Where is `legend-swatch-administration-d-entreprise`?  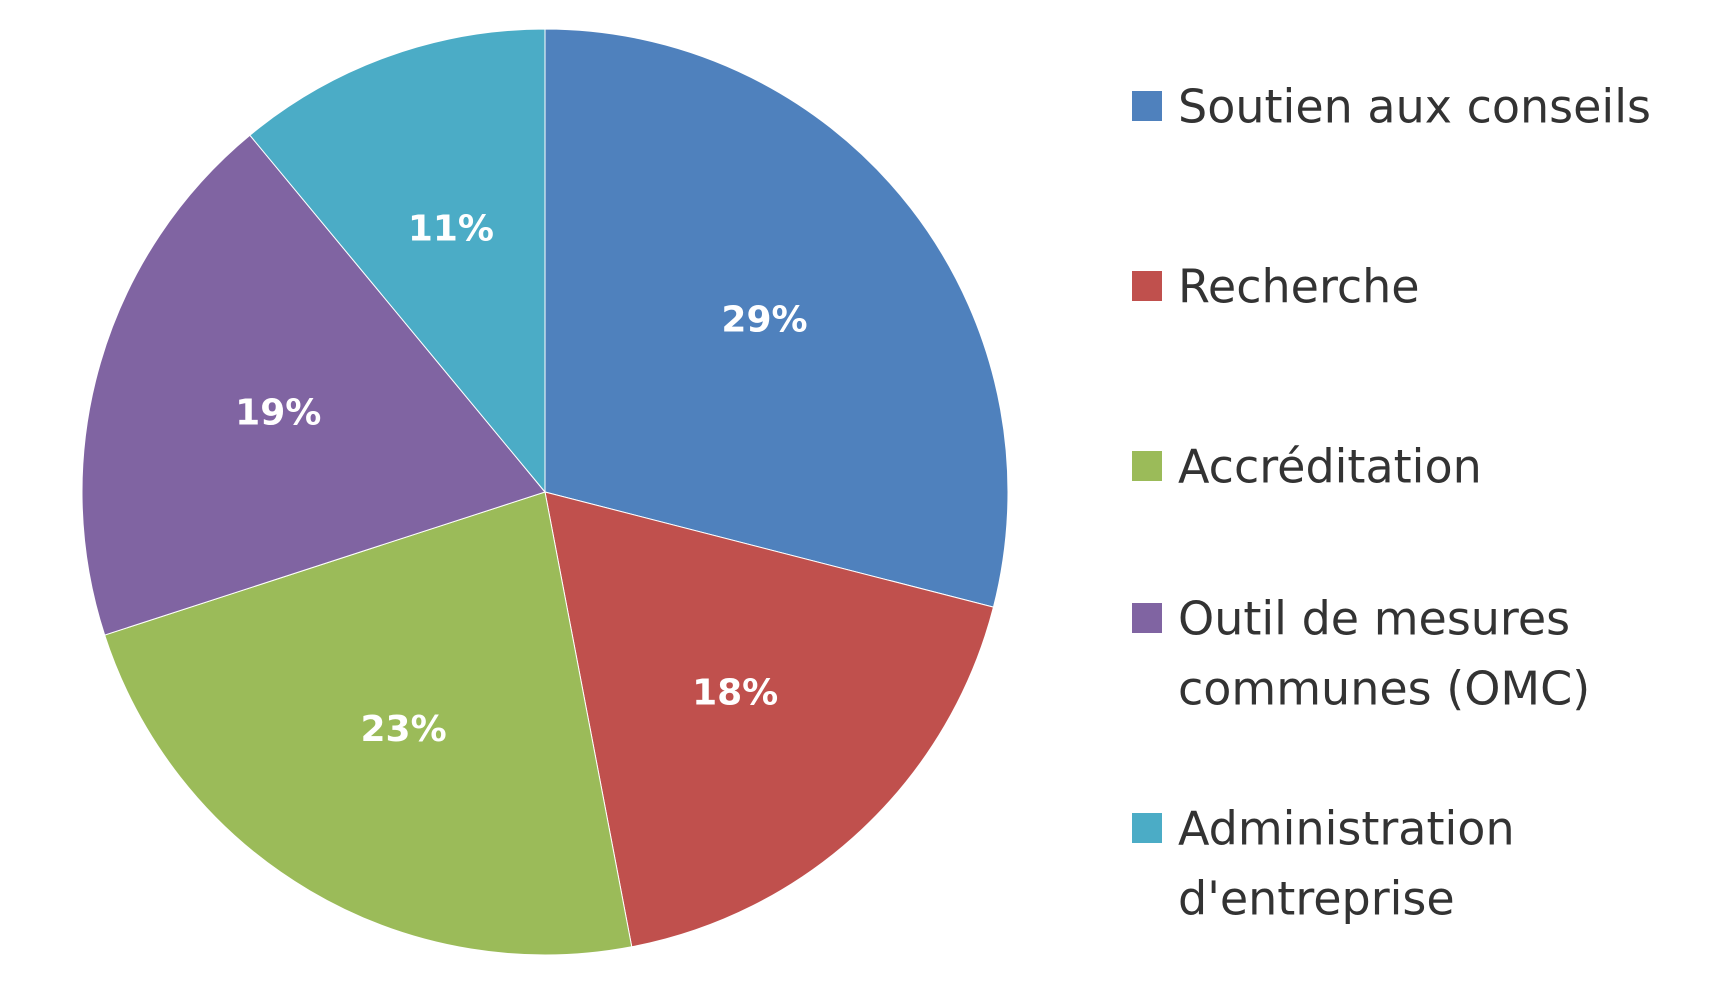 legend-swatch-administration-d-entreprise is located at coordinates (1147, 828).